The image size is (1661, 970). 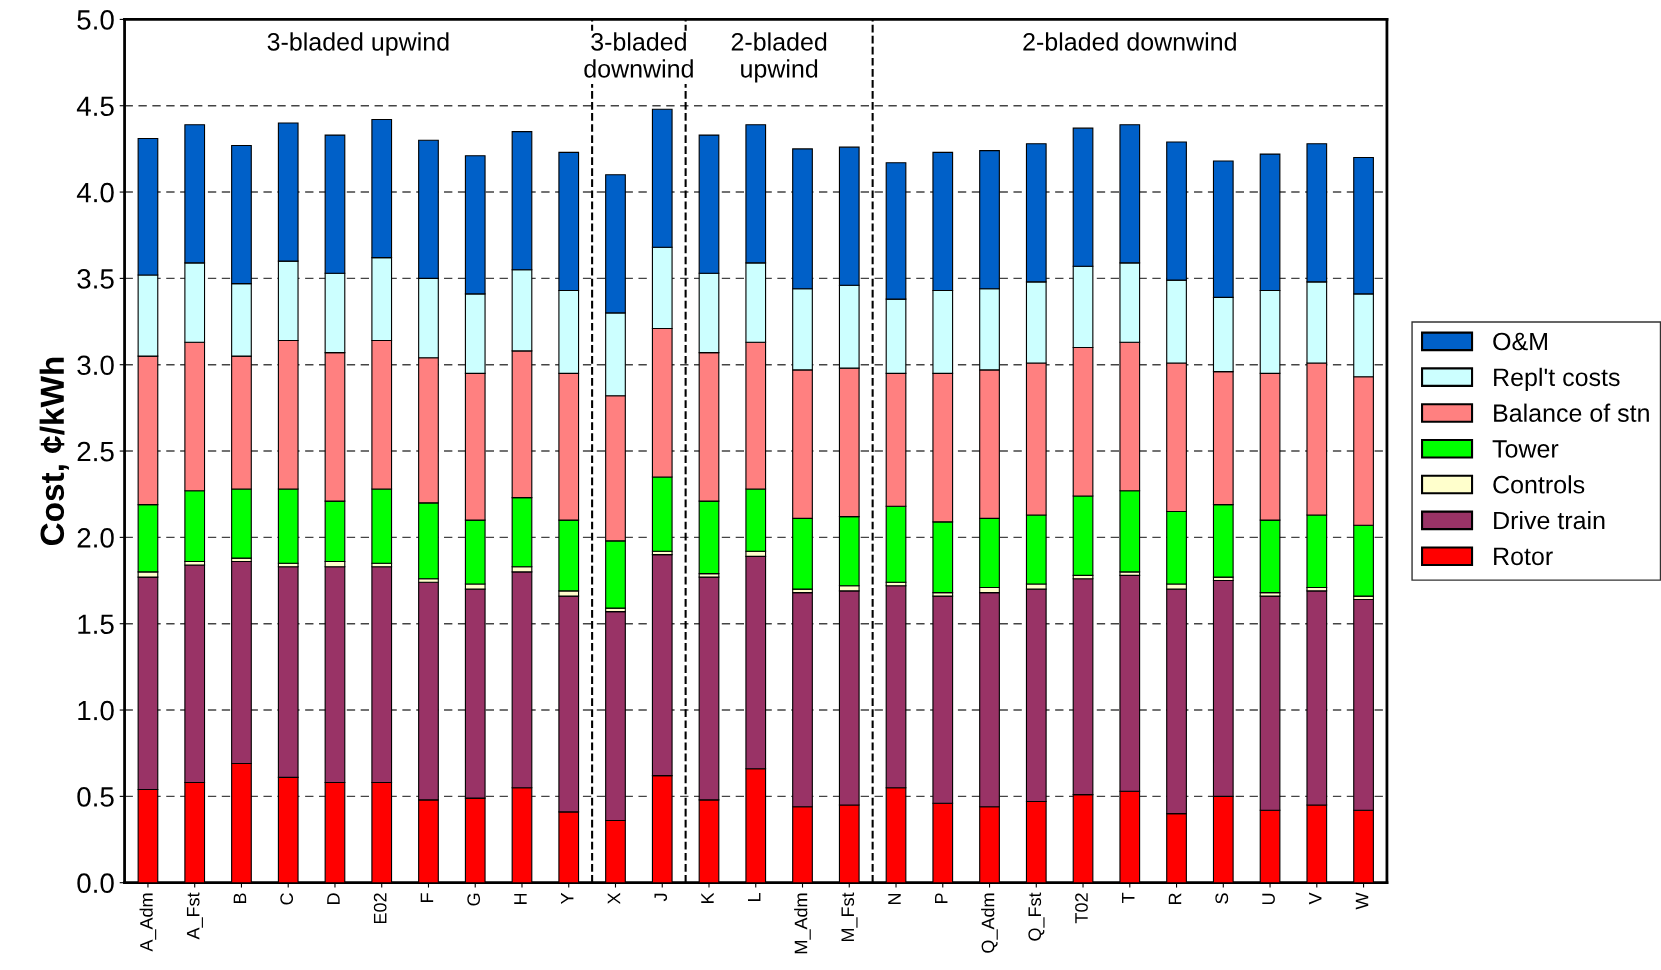 What do you see at coordinates (638, 55) in the screenshot?
I see `annotation: 3-bladed downwind` at bounding box center [638, 55].